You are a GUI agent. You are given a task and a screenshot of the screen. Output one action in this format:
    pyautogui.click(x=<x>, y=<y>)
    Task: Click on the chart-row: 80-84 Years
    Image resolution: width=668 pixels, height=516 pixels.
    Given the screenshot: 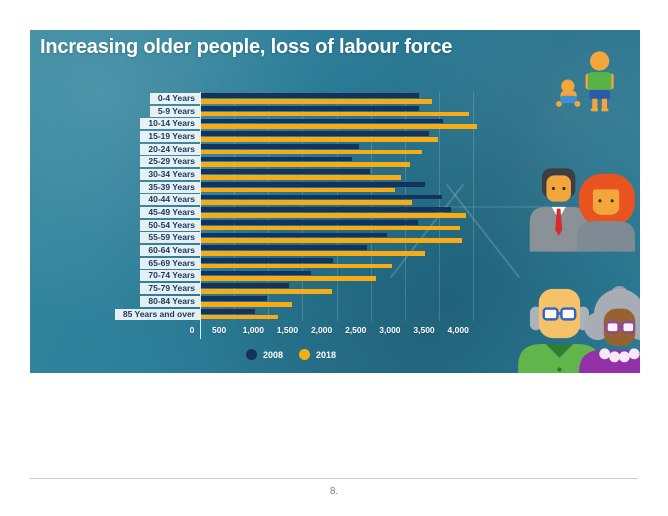 What is the action you would take?
    pyautogui.click(x=265, y=301)
    